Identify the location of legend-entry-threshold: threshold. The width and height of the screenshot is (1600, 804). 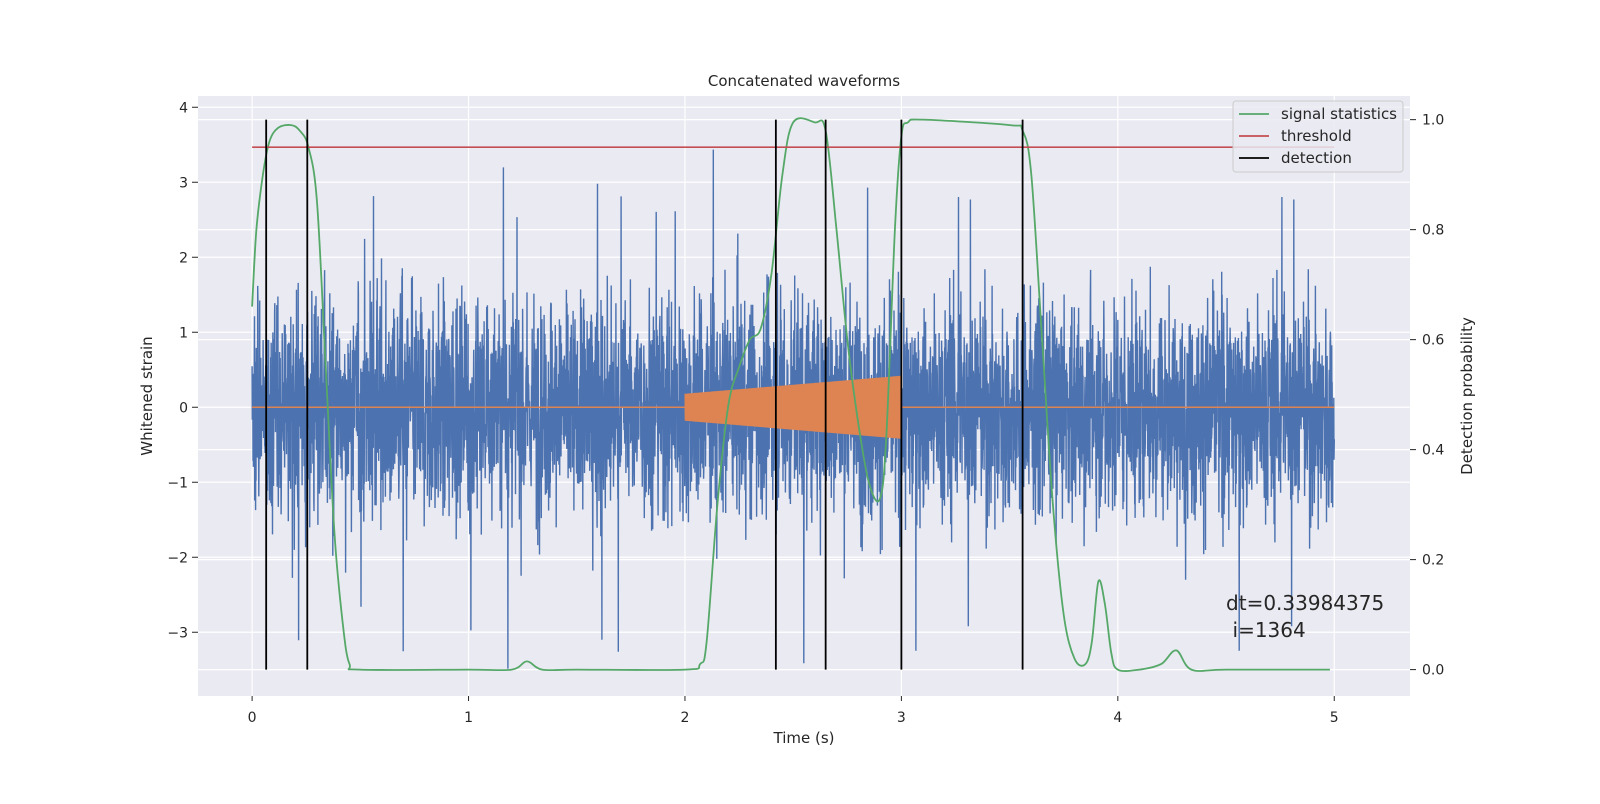
(1316, 136).